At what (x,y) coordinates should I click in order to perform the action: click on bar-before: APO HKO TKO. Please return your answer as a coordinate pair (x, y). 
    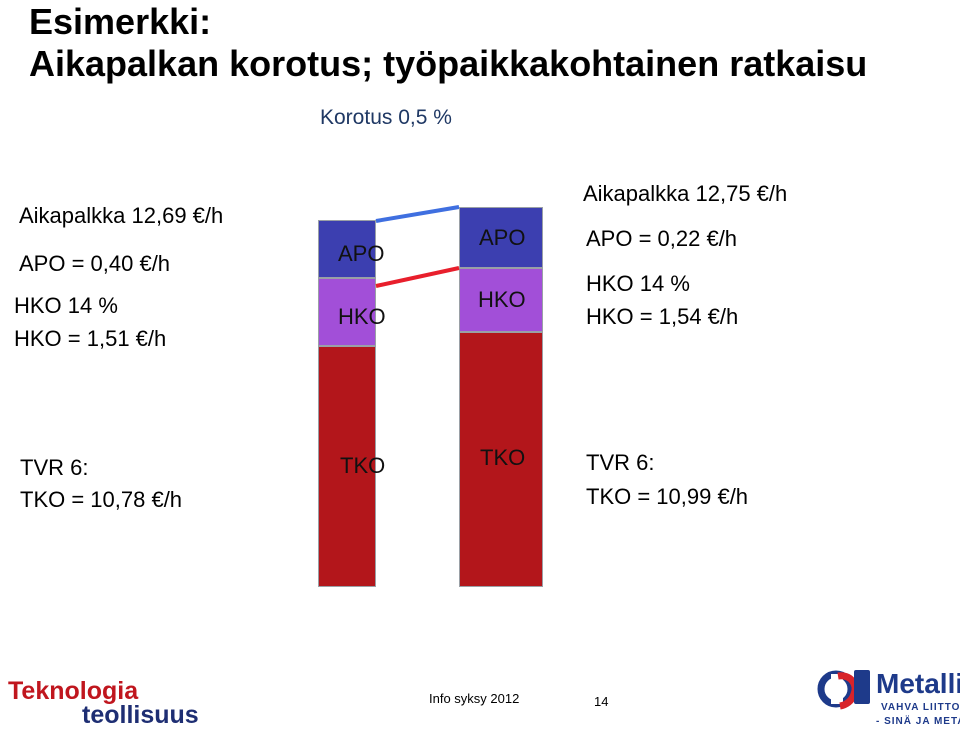
    Looking at the image, I should click on (352, 403).